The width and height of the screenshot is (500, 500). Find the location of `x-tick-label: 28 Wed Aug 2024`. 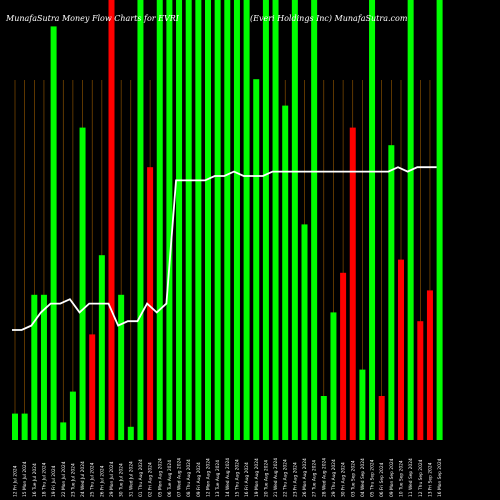

x-tick-label: 28 Wed Aug 2024 is located at coordinates (324, 477).